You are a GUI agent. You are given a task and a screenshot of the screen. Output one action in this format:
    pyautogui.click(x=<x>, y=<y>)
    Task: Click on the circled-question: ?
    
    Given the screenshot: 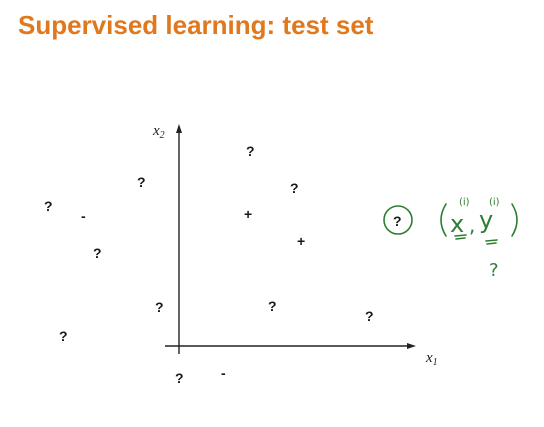 What is the action you would take?
    pyautogui.click(x=397, y=221)
    